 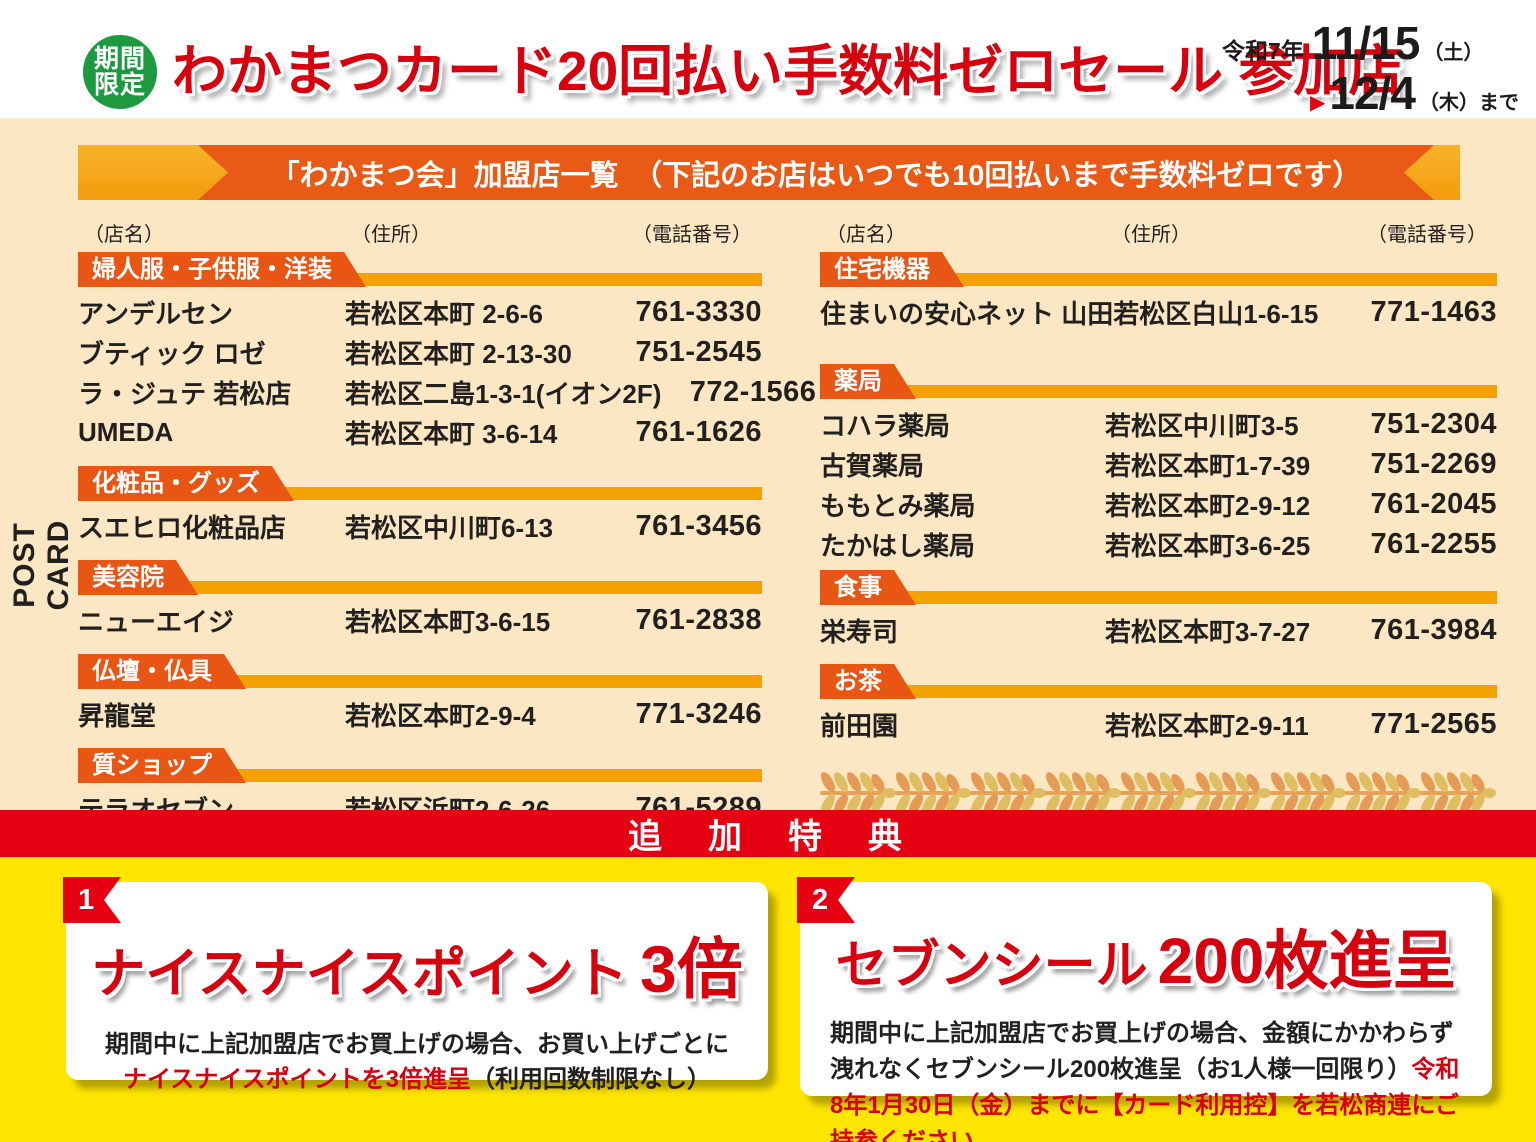 I want to click on store-row: 栄寿司 若松区本町3-7-27 761-3984, so click(x=1158, y=630).